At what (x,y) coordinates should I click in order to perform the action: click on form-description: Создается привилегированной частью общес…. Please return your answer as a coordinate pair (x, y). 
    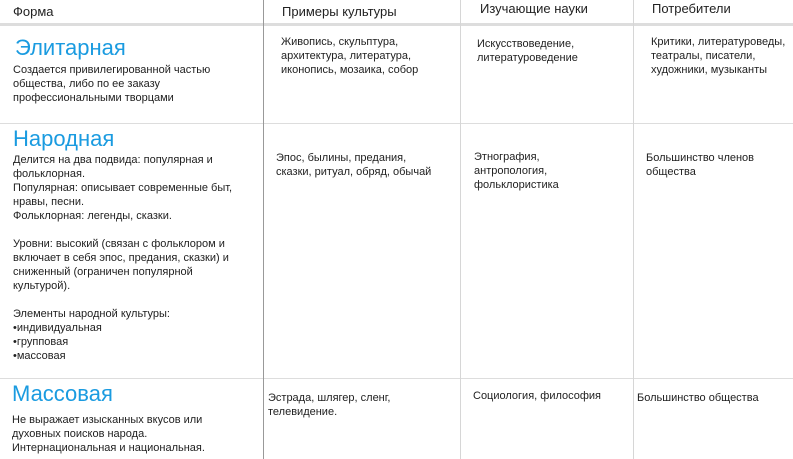
    Looking at the image, I should click on (112, 84).